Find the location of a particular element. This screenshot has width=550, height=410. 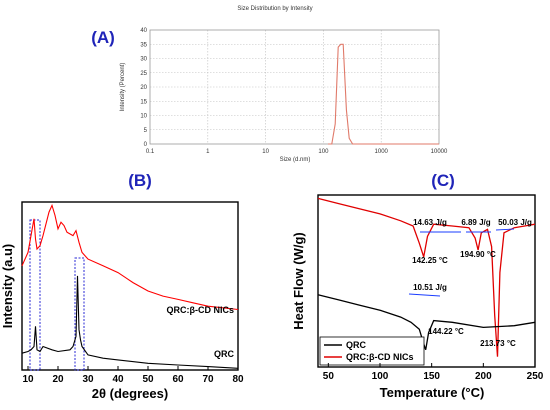

anno-194-90: 194.90 °C is located at coordinates (478, 254).